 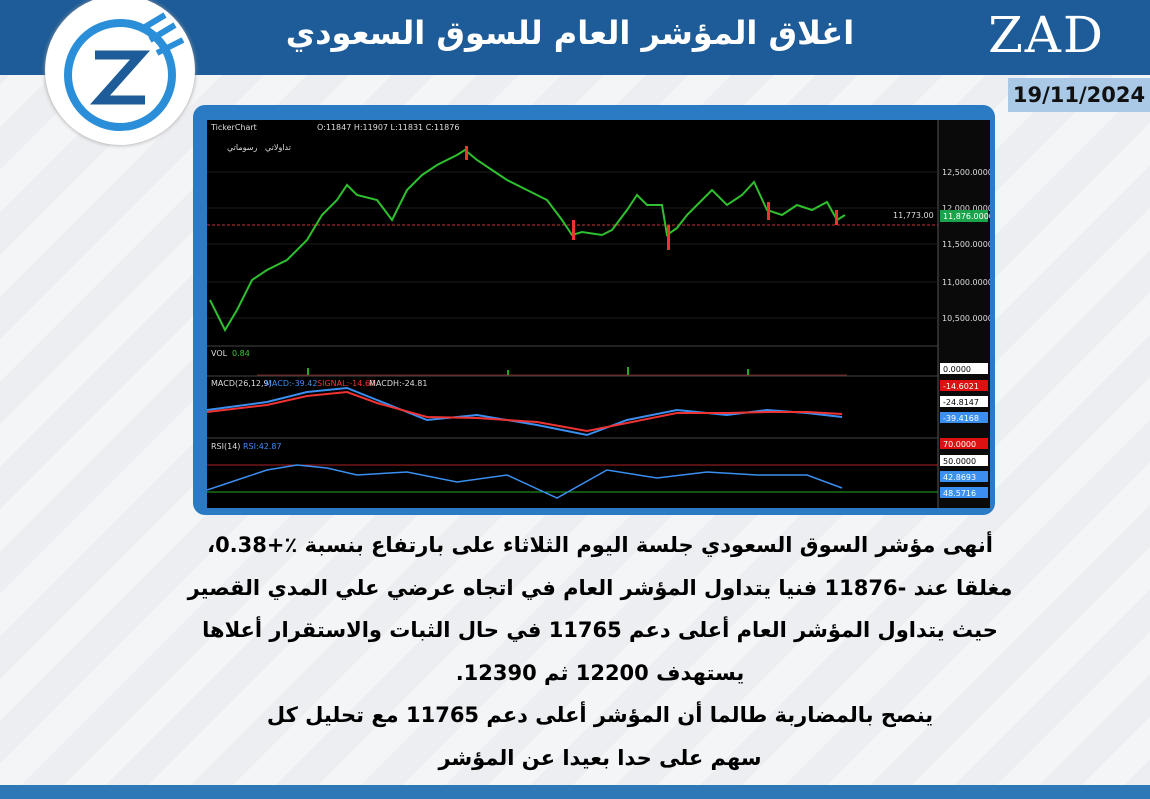 What do you see at coordinates (600, 672) in the screenshot?
I see `text-line: يستهدف 12200 ثم 12390.` at bounding box center [600, 672].